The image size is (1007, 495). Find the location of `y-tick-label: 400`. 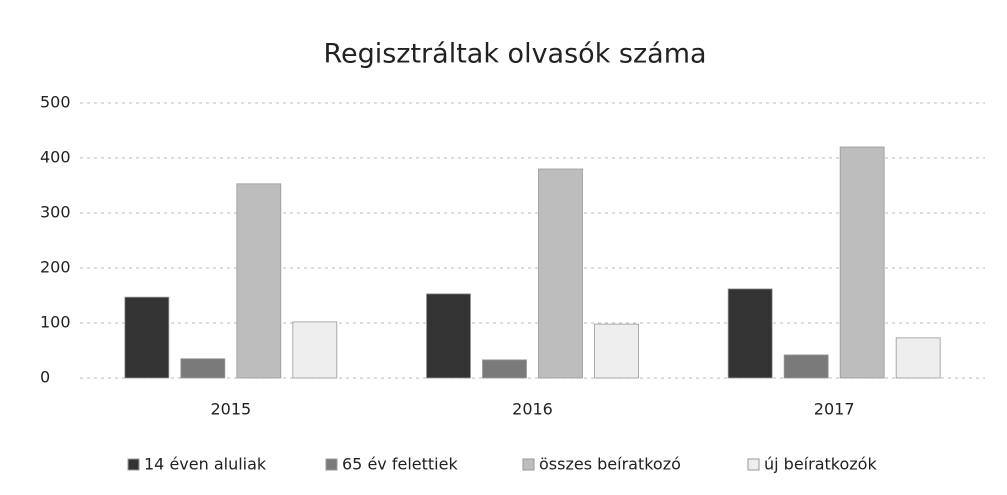

y-tick-label: 400 is located at coordinates (55, 157).